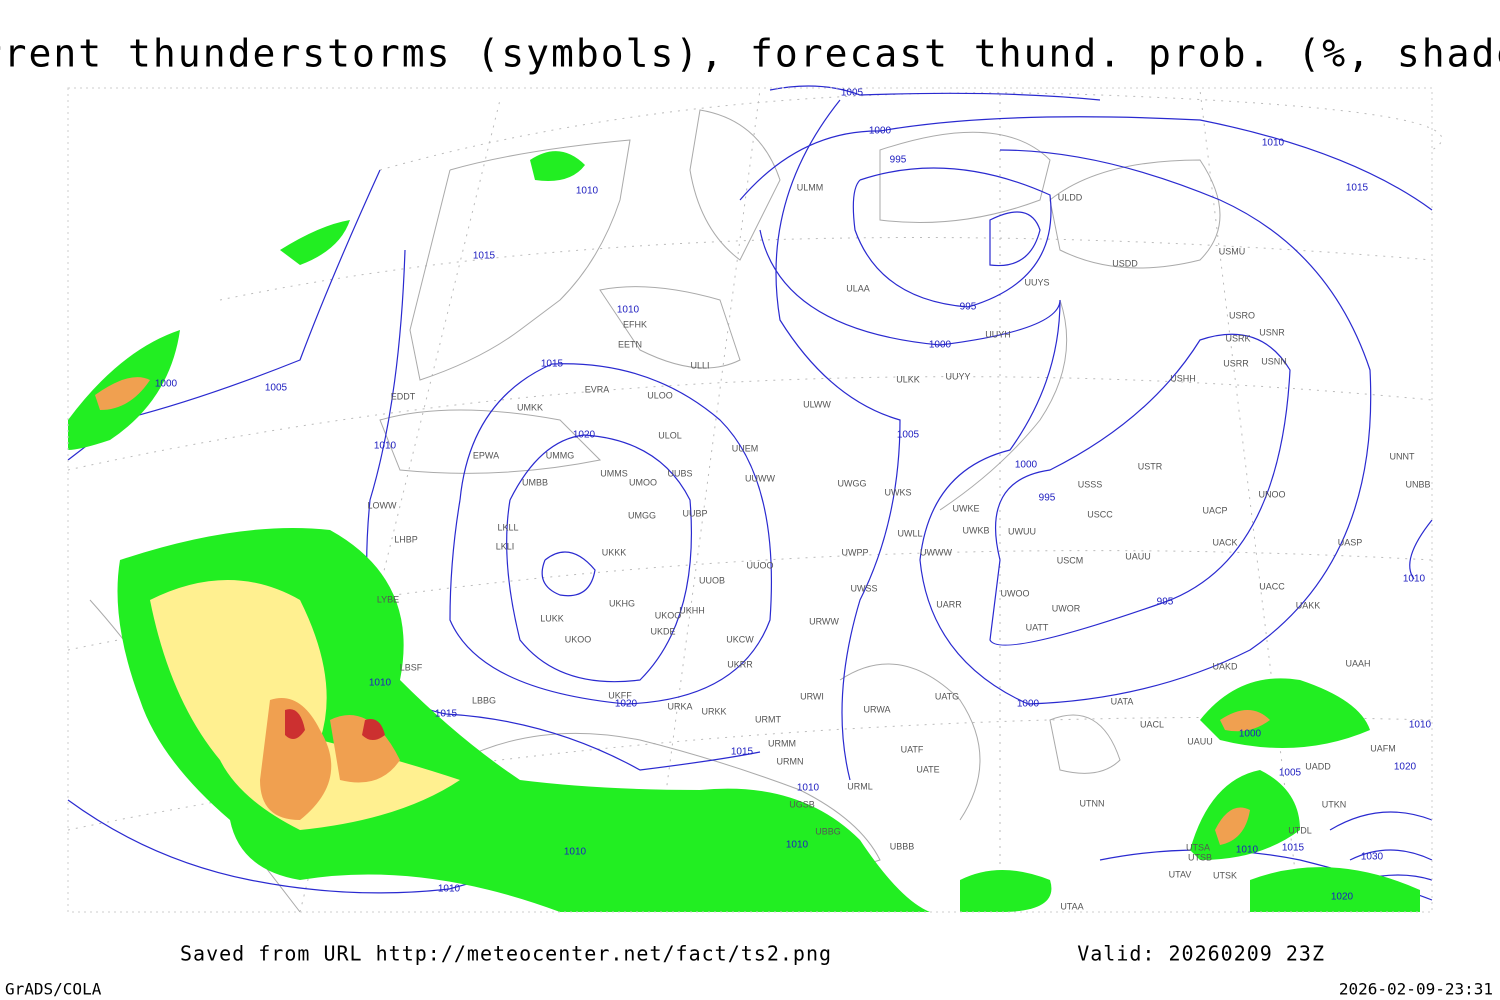  I want to click on station-code: URMM, so click(782, 743).